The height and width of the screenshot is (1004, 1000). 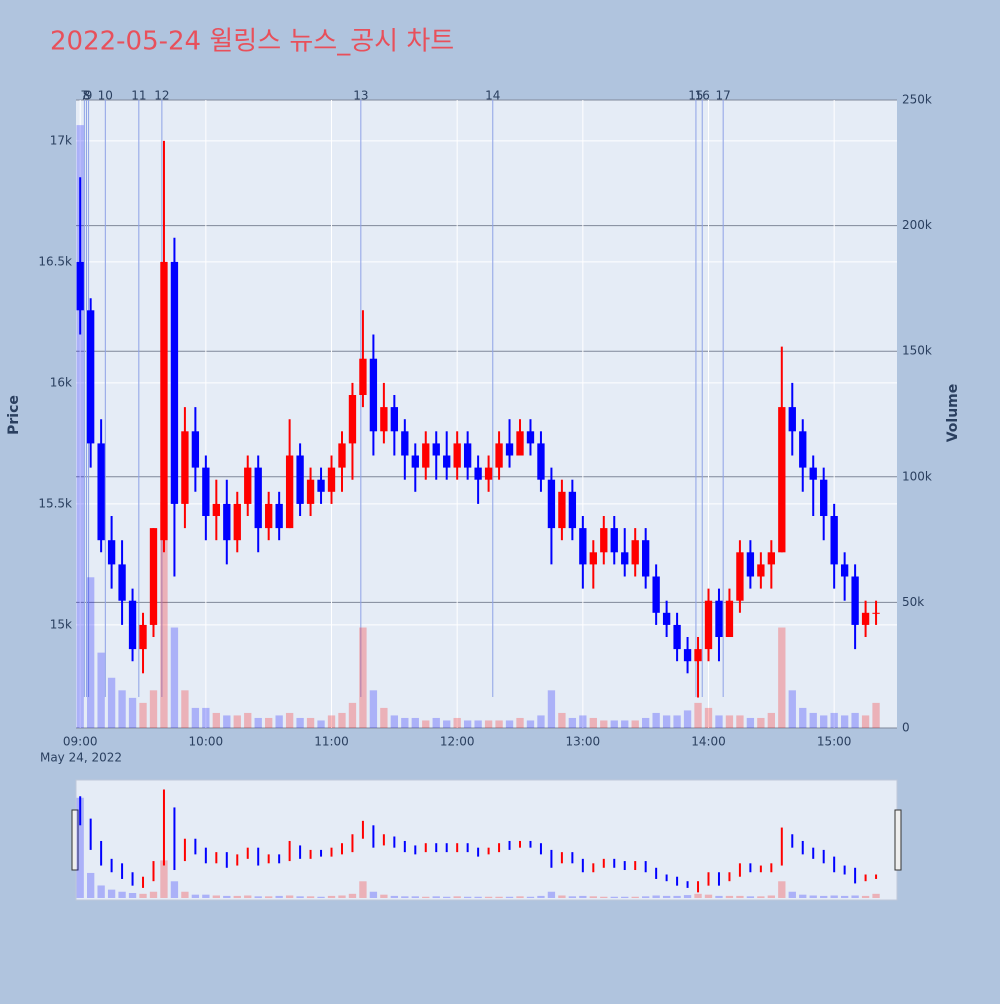 What do you see at coordinates (14, 415) in the screenshot?
I see `y-axis-title: Price` at bounding box center [14, 415].